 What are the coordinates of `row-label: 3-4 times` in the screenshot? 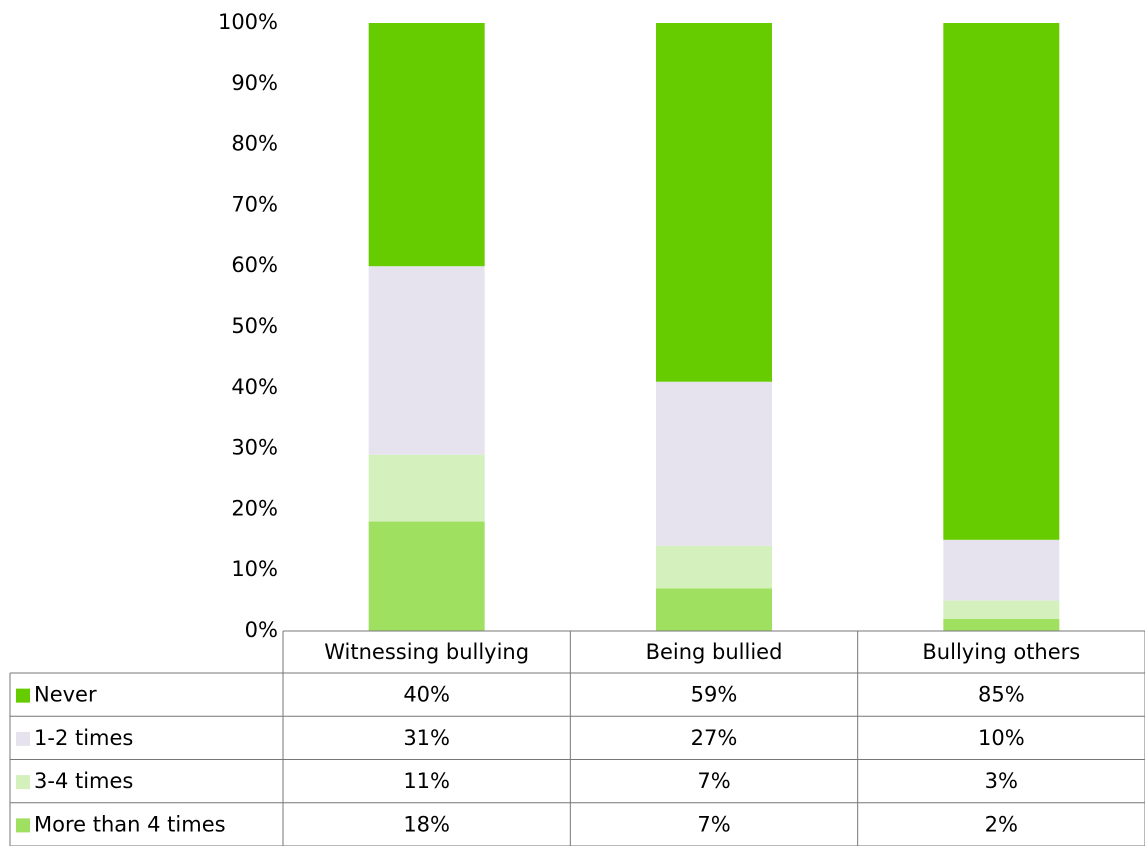 It's located at (83, 781).